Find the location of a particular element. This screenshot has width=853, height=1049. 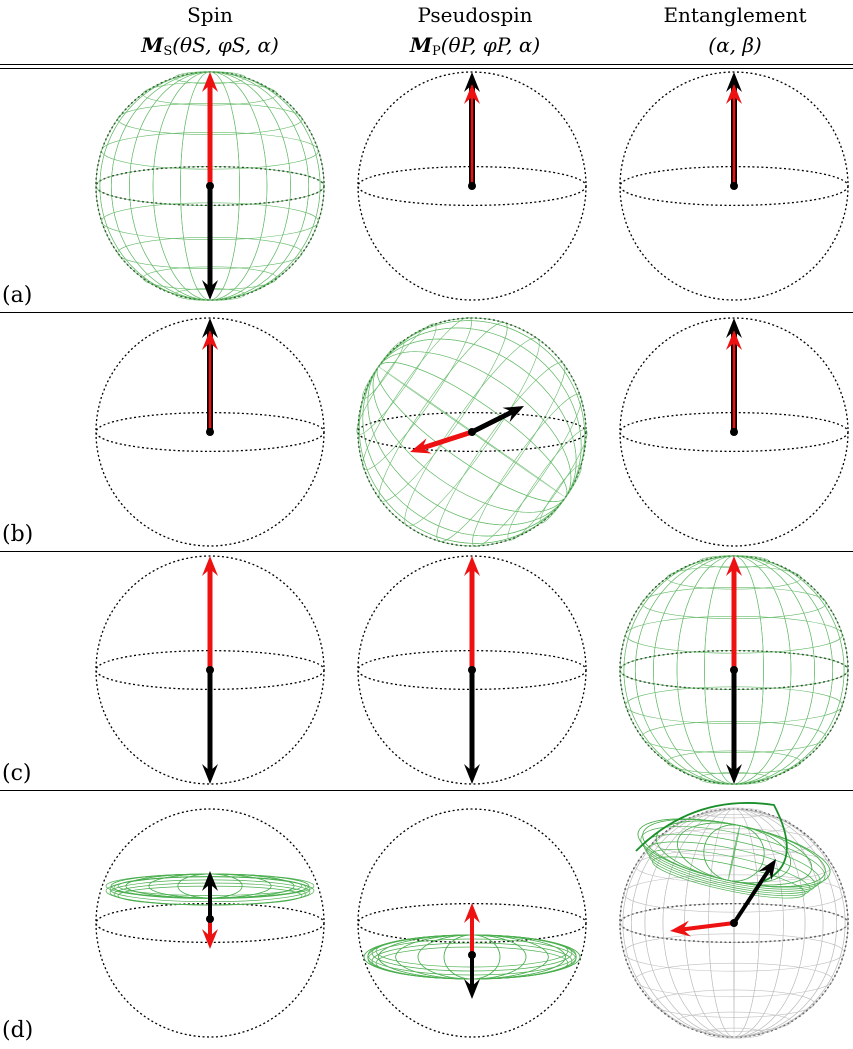

header-entanglement-title: Entanglement is located at coordinates (735, 15).